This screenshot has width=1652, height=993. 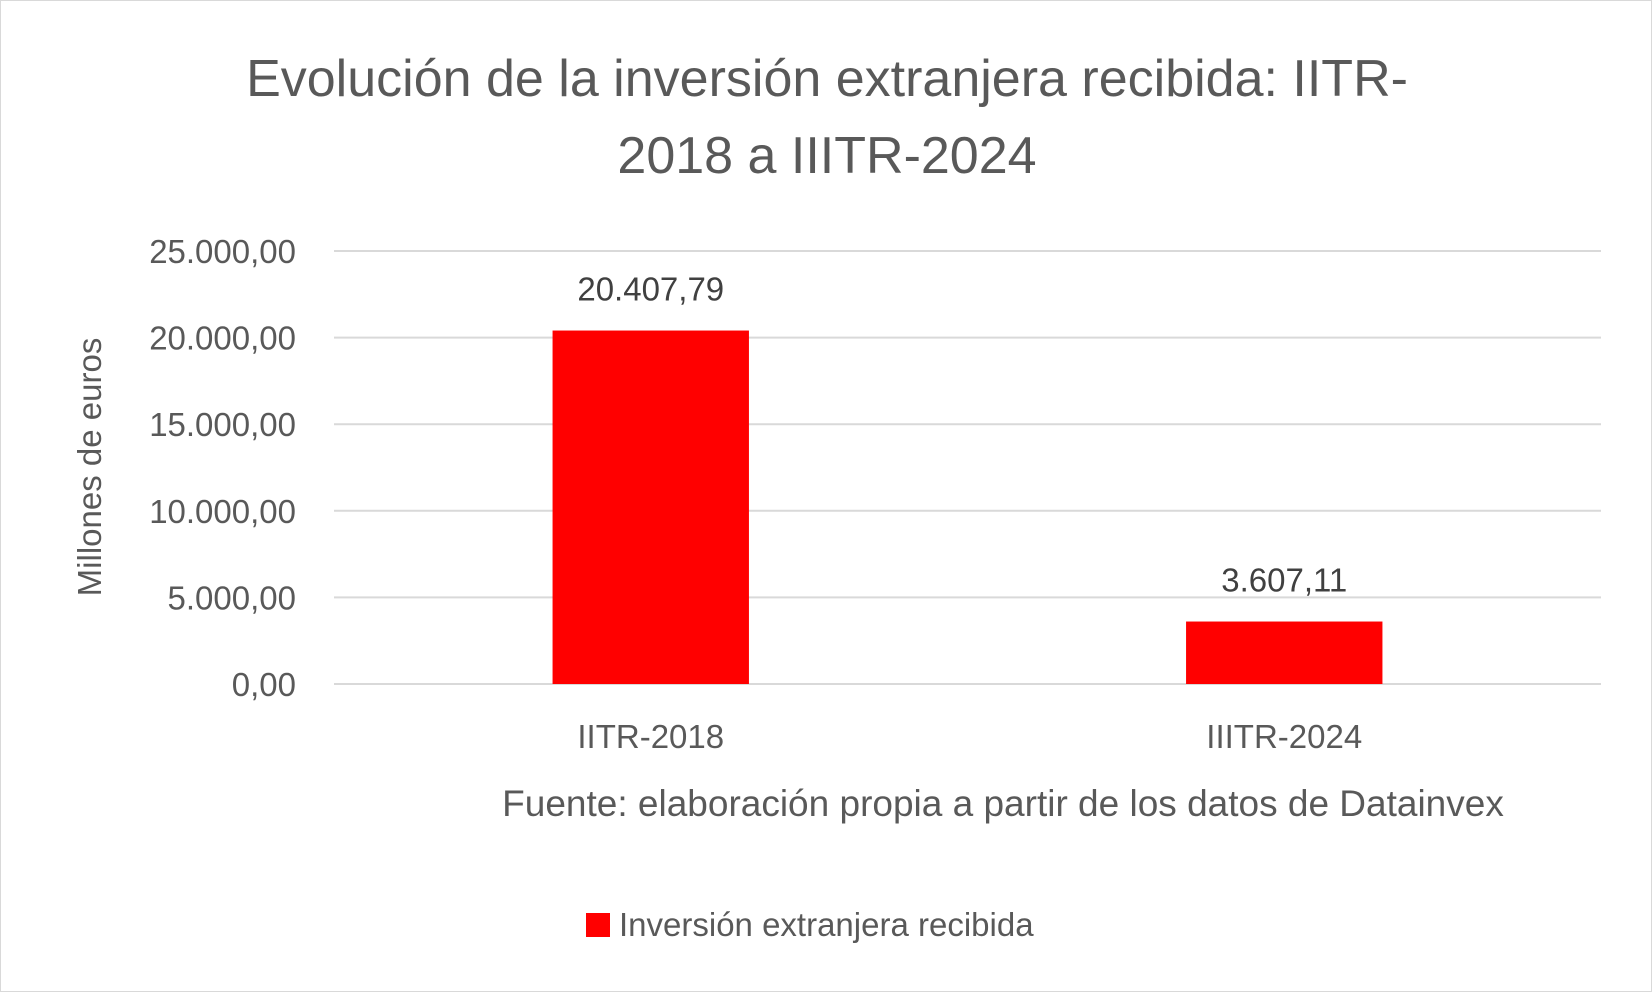 What do you see at coordinates (232, 597) in the screenshot?
I see `y-tick-label: 5.000,00` at bounding box center [232, 597].